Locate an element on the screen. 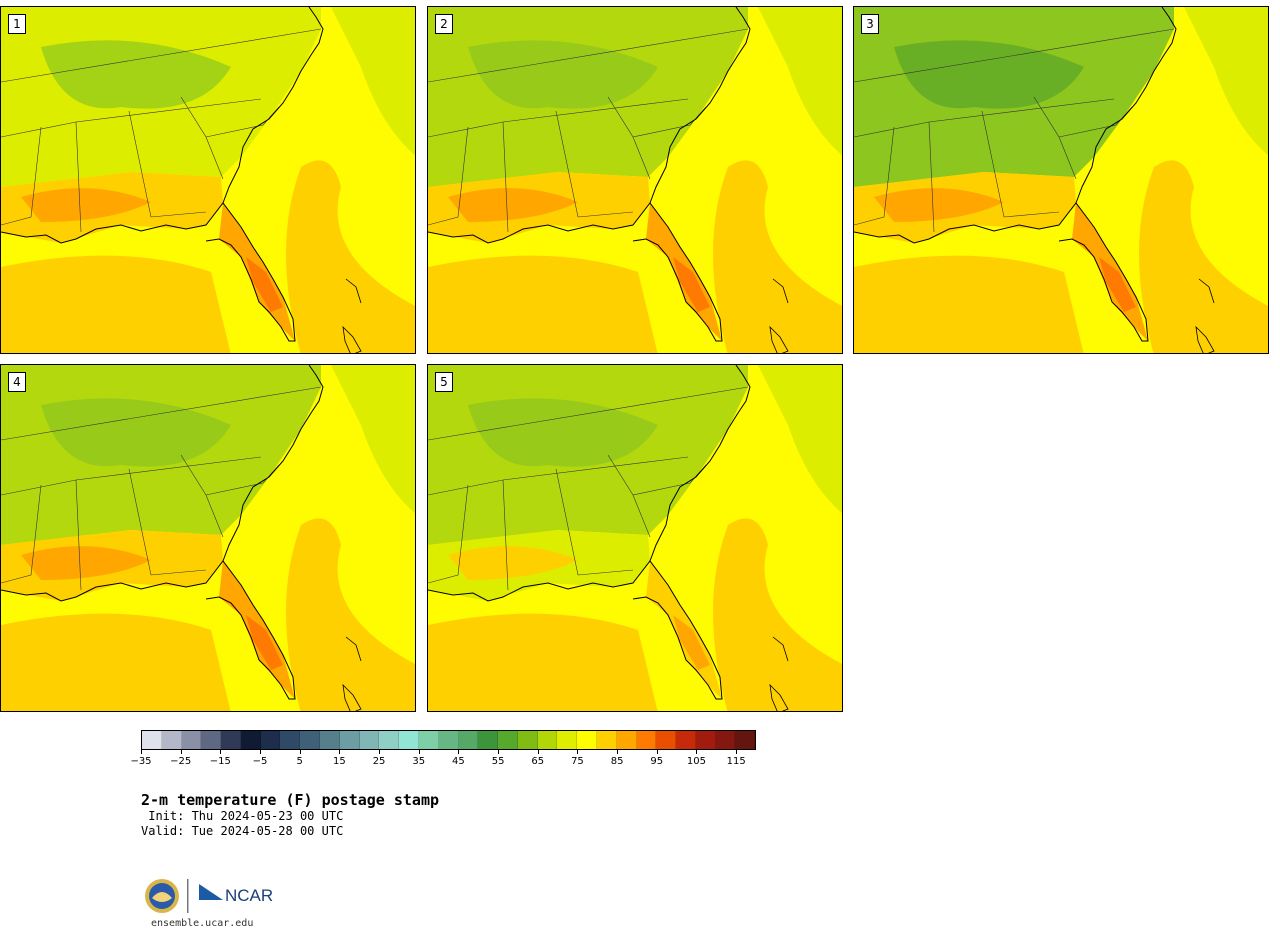 This screenshot has height=936, width=1280. colorbar-tick-label: 35 is located at coordinates (419, 761).